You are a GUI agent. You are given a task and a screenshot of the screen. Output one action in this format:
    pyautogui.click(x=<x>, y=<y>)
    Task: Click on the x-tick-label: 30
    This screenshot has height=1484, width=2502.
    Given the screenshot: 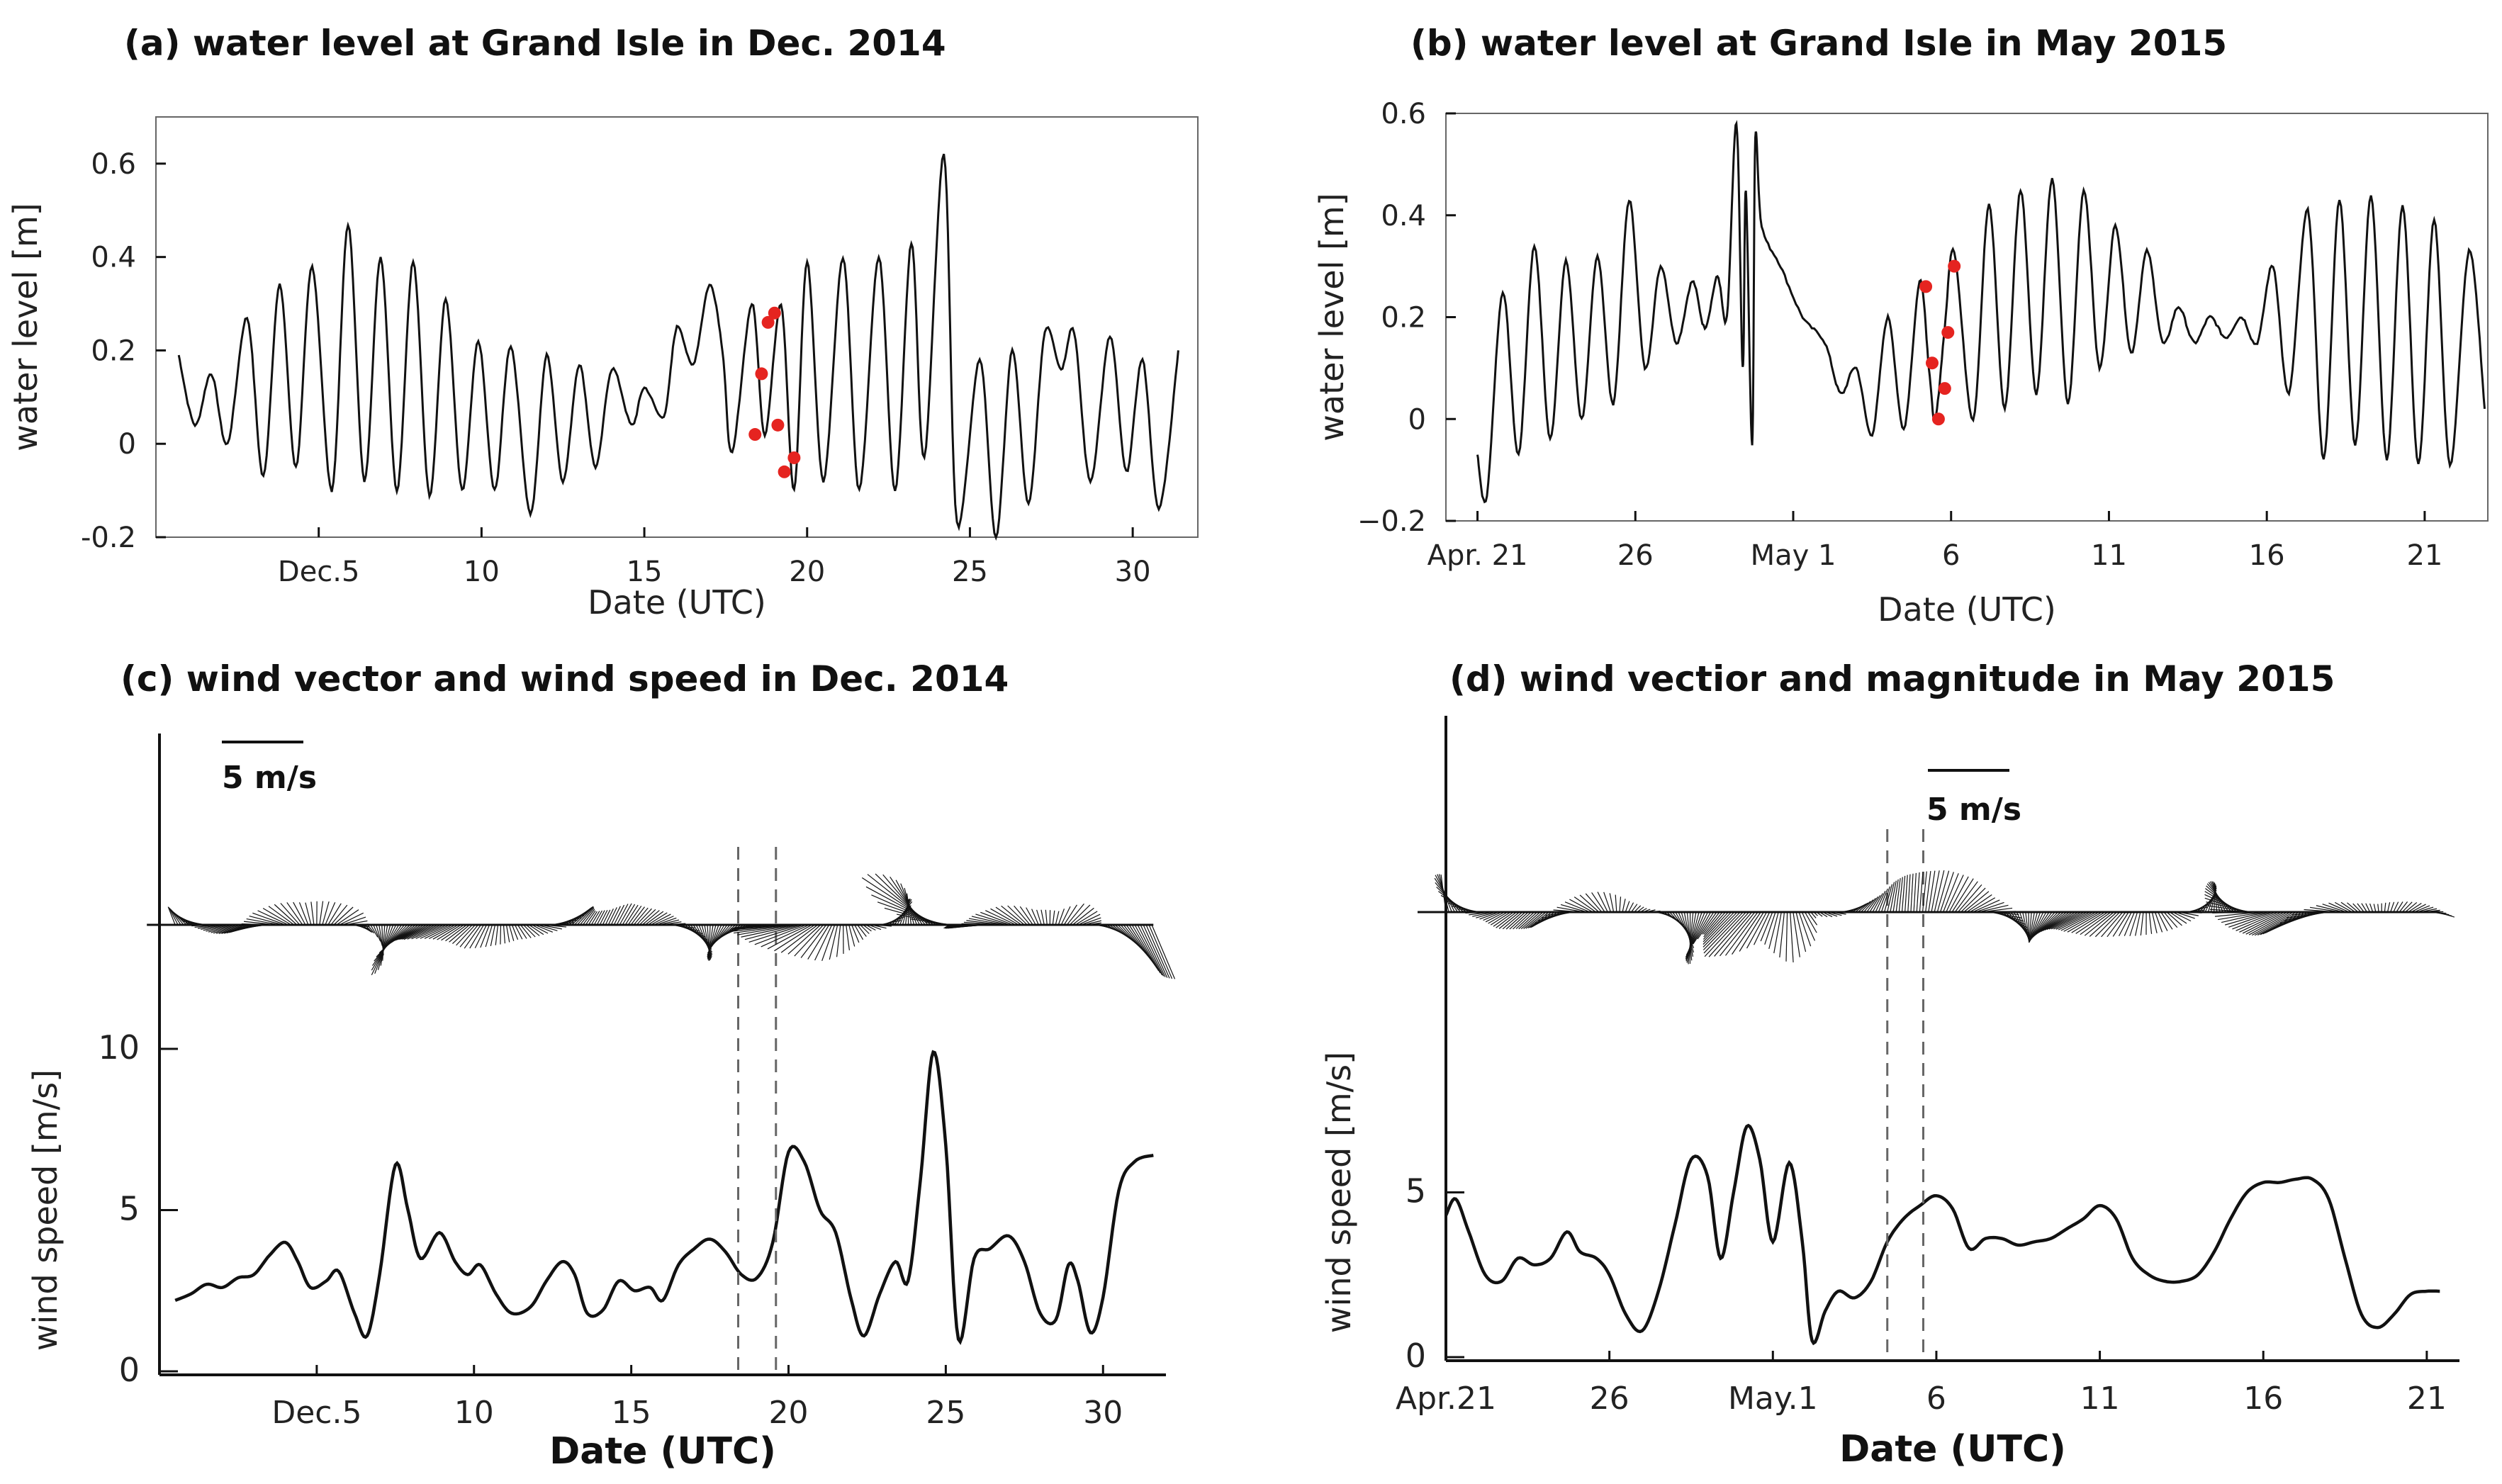 What is the action you would take?
    pyautogui.click(x=1133, y=572)
    